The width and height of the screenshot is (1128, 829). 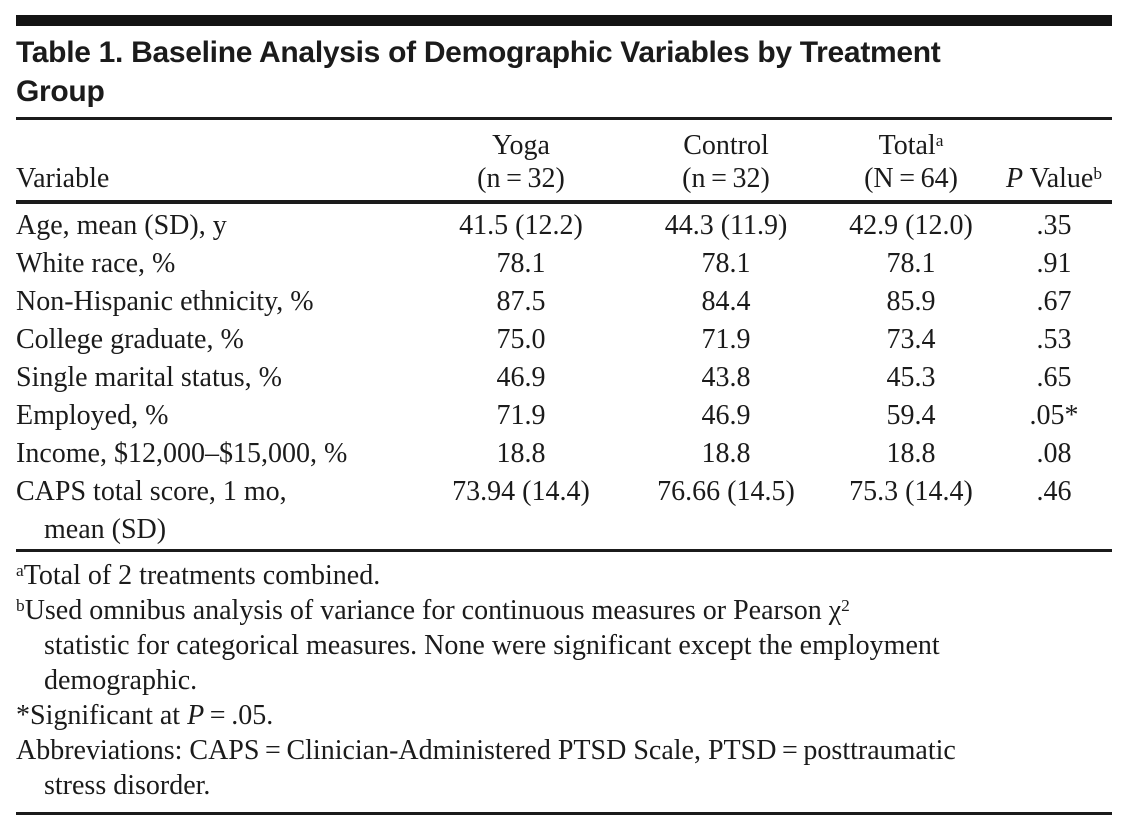 What do you see at coordinates (911, 263) in the screenshot?
I see `cell-total: 78.1` at bounding box center [911, 263].